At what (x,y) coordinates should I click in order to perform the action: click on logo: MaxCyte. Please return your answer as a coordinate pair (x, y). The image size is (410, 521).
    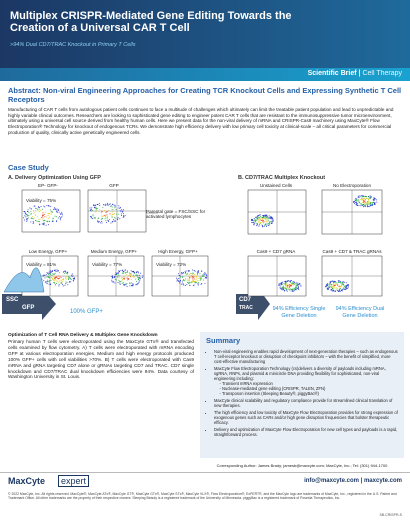
    Looking at the image, I should click on (27, 481).